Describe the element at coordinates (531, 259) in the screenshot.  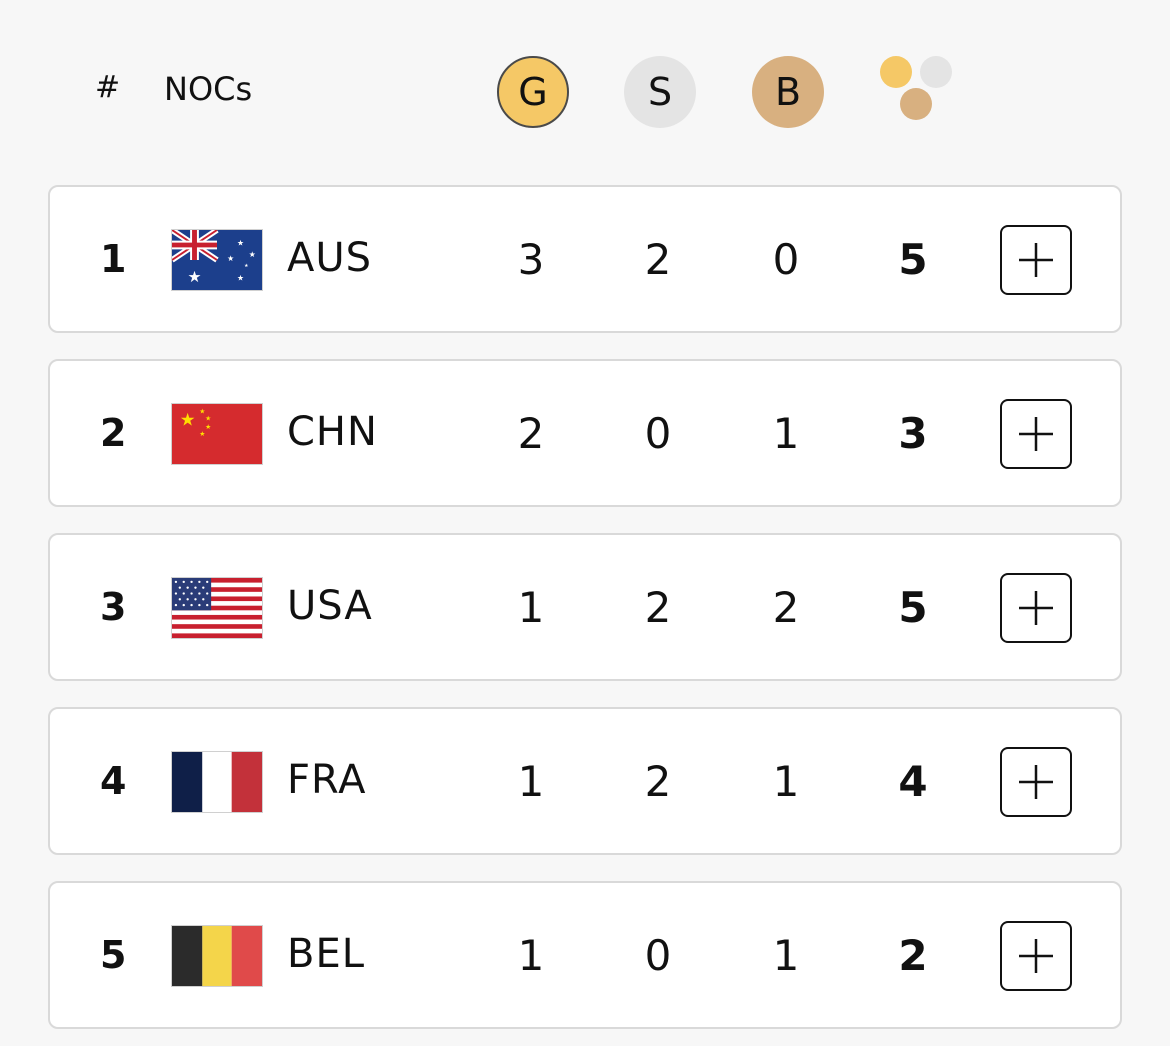
I see `gold-count: 3` at that location.